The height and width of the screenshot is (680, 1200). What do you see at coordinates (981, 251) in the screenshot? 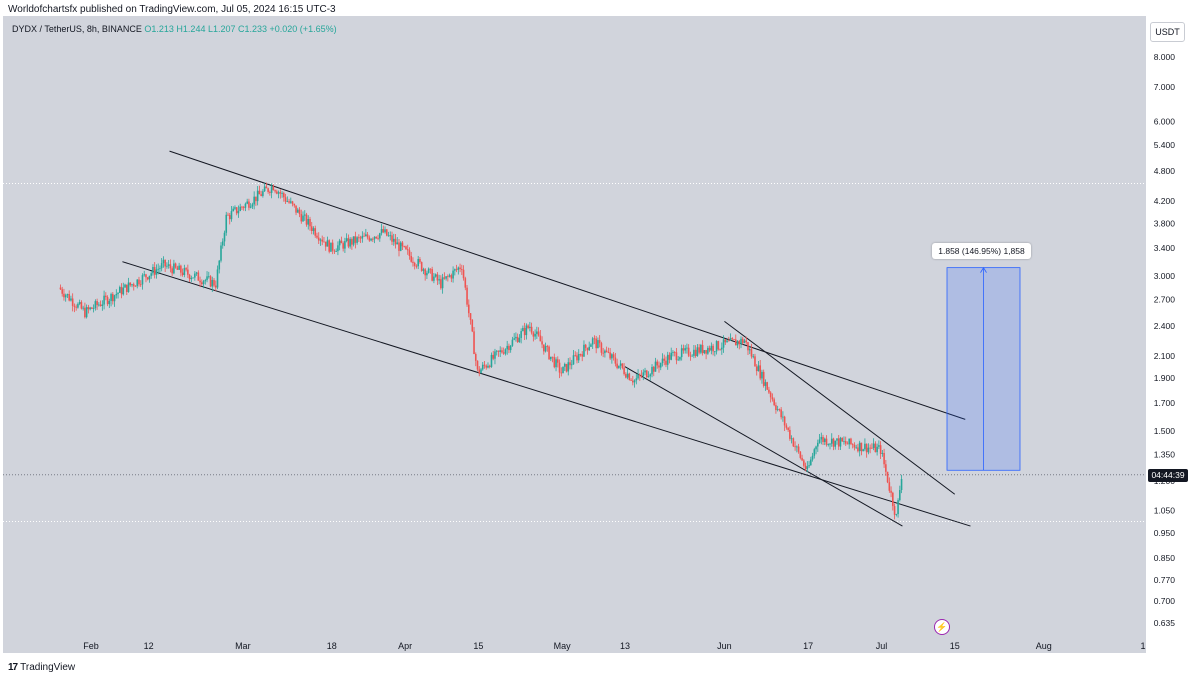
I see `measure-label: 1.858 (146.95%) 1,858` at bounding box center [981, 251].